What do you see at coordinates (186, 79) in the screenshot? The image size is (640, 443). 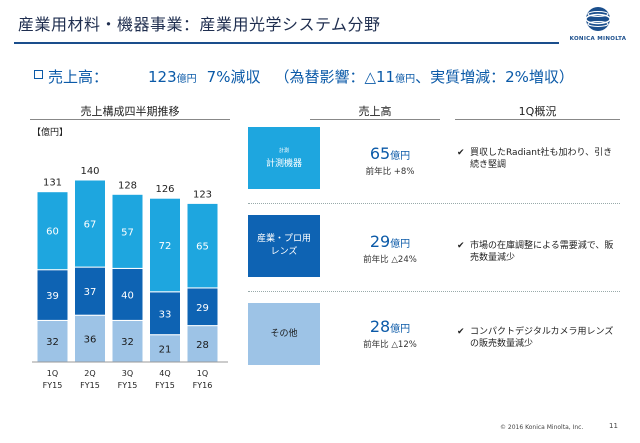 I see `headline-unit: 億円` at bounding box center [186, 79].